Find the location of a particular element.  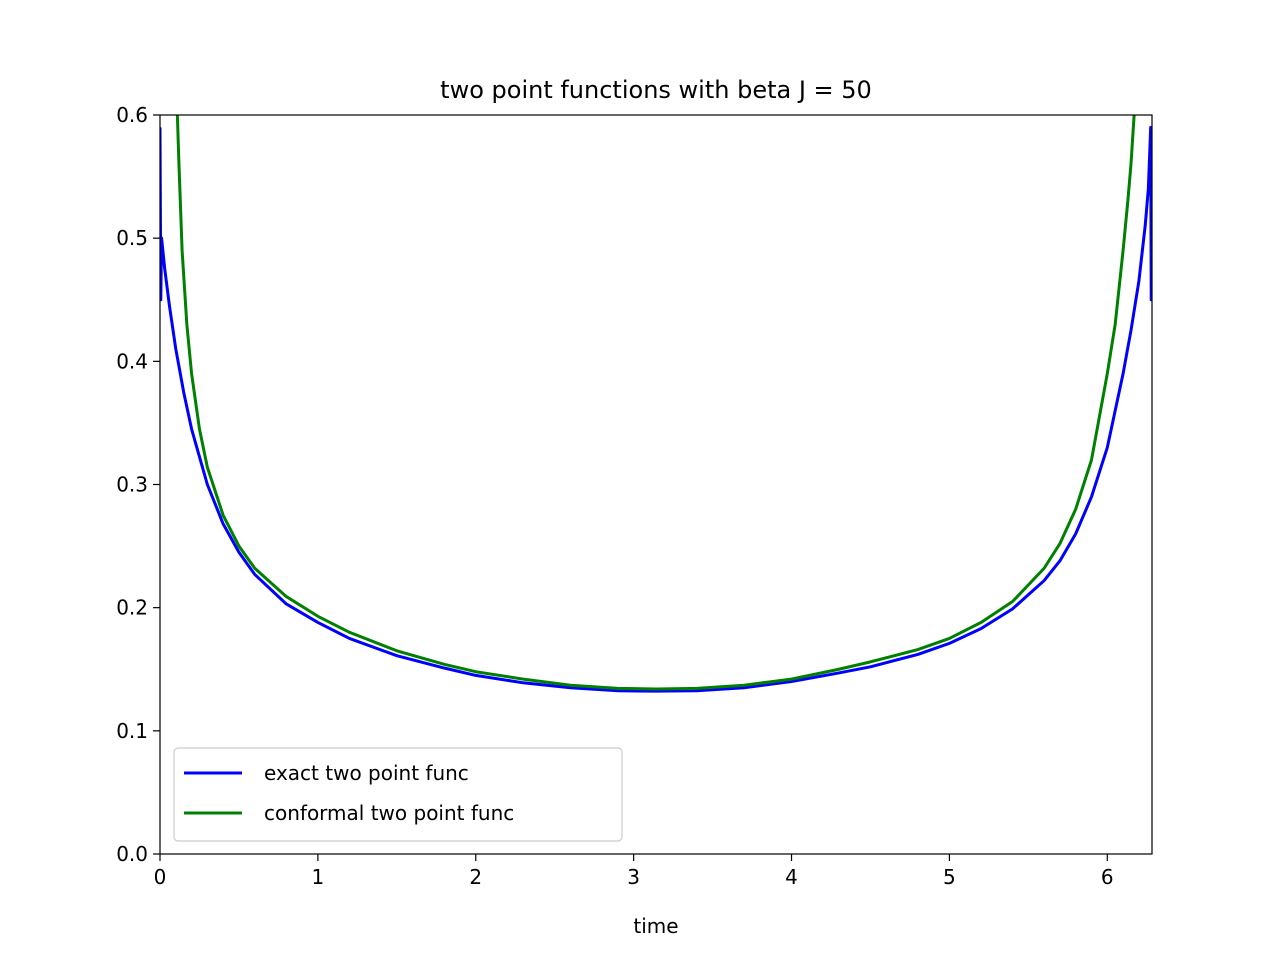

legend-label-0: exact two point func is located at coordinates (366, 773).